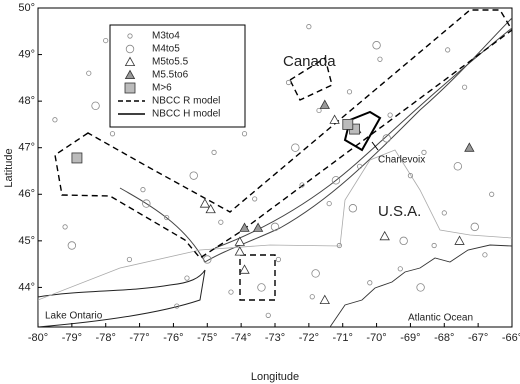  Describe the element at coordinates (511, 338) in the screenshot. I see `x-tick-label: -66°` at that location.